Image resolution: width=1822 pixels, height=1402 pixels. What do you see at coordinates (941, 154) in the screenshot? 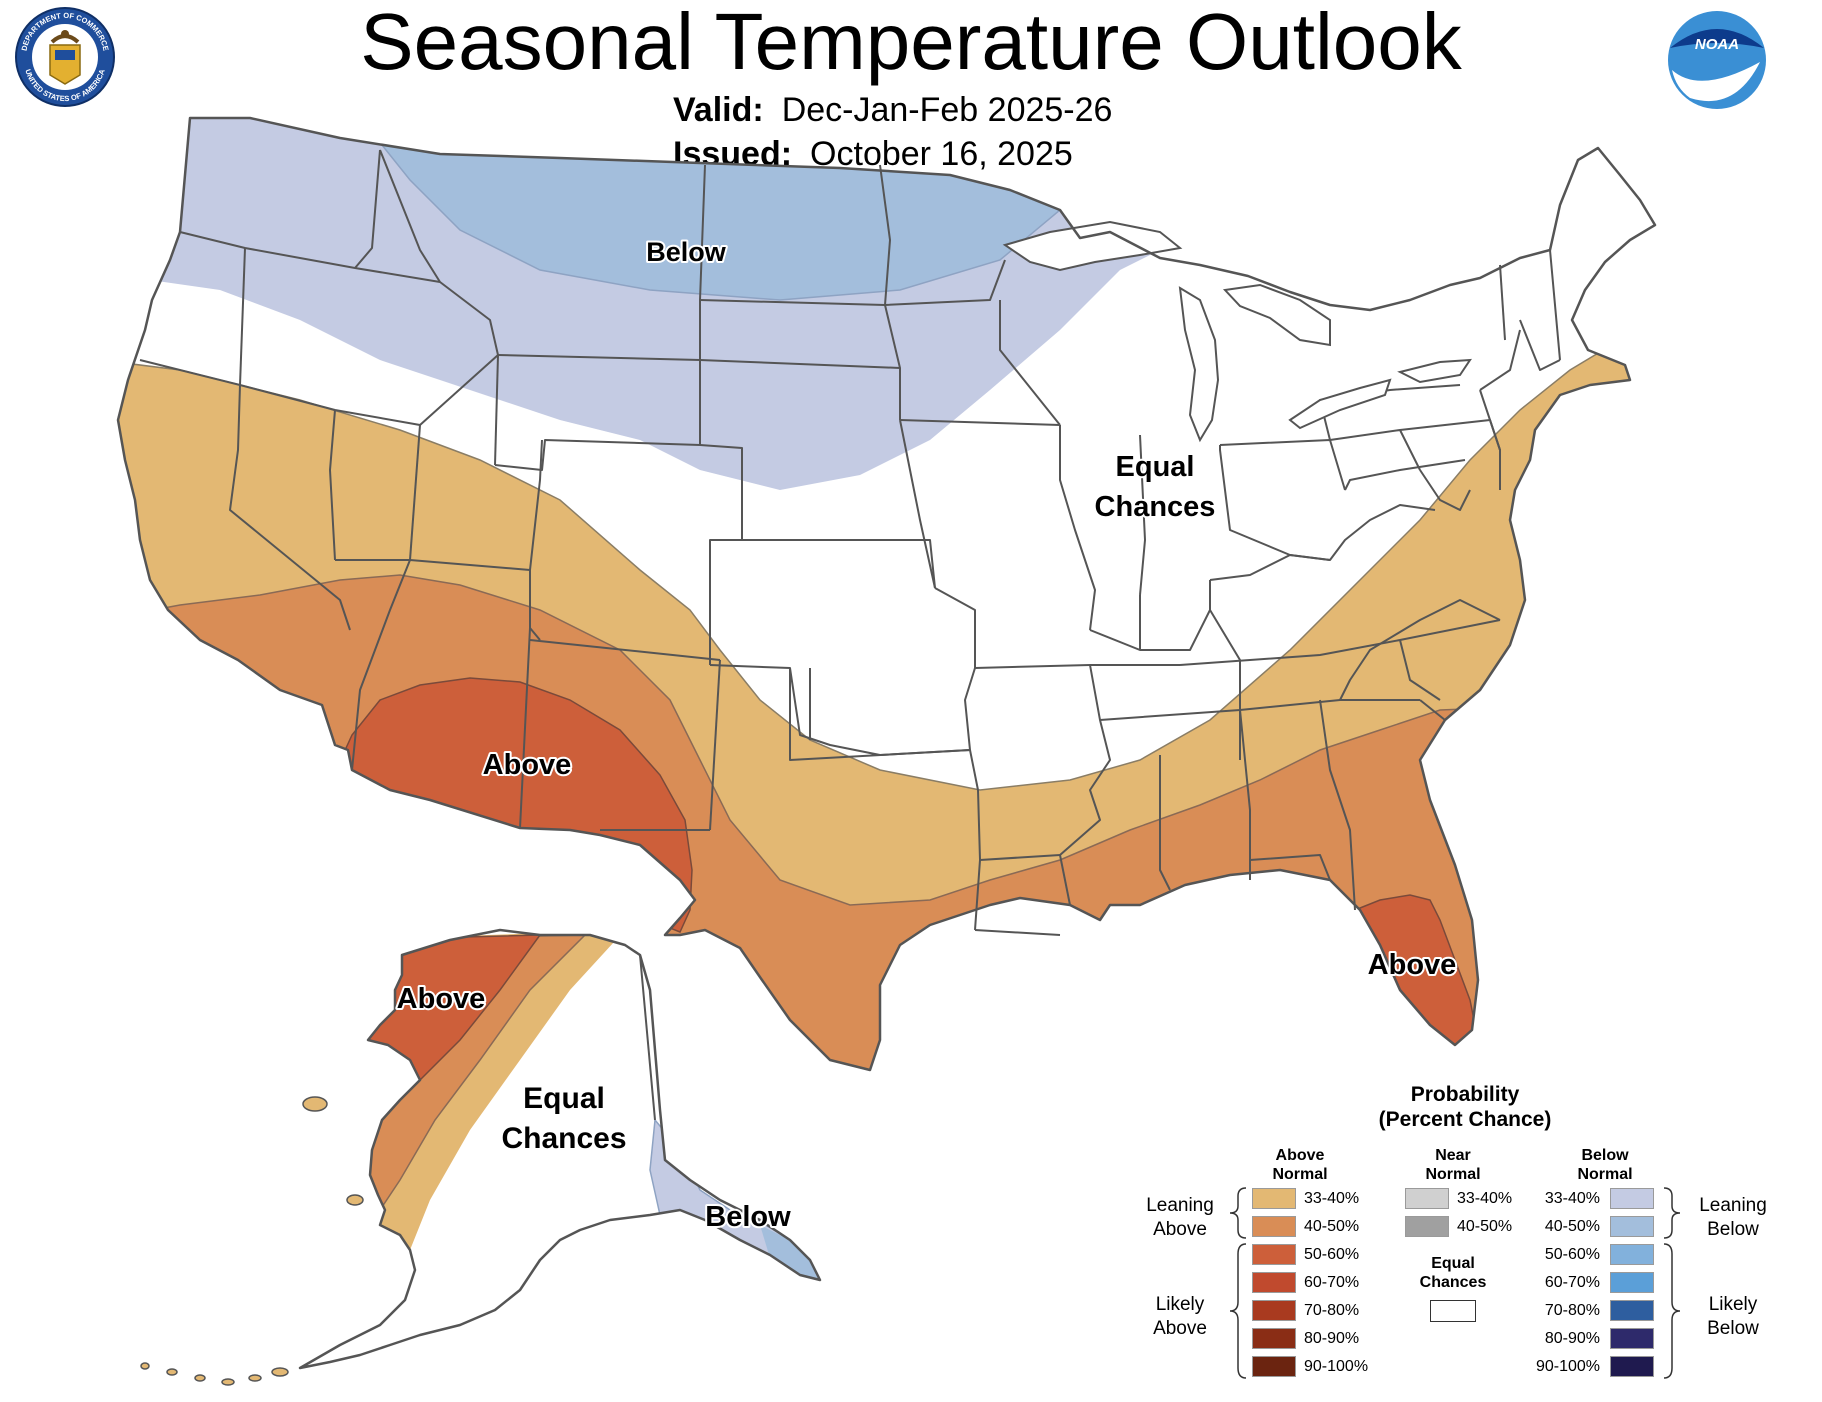
I see `issued-value: October 16, 2025` at bounding box center [941, 154].